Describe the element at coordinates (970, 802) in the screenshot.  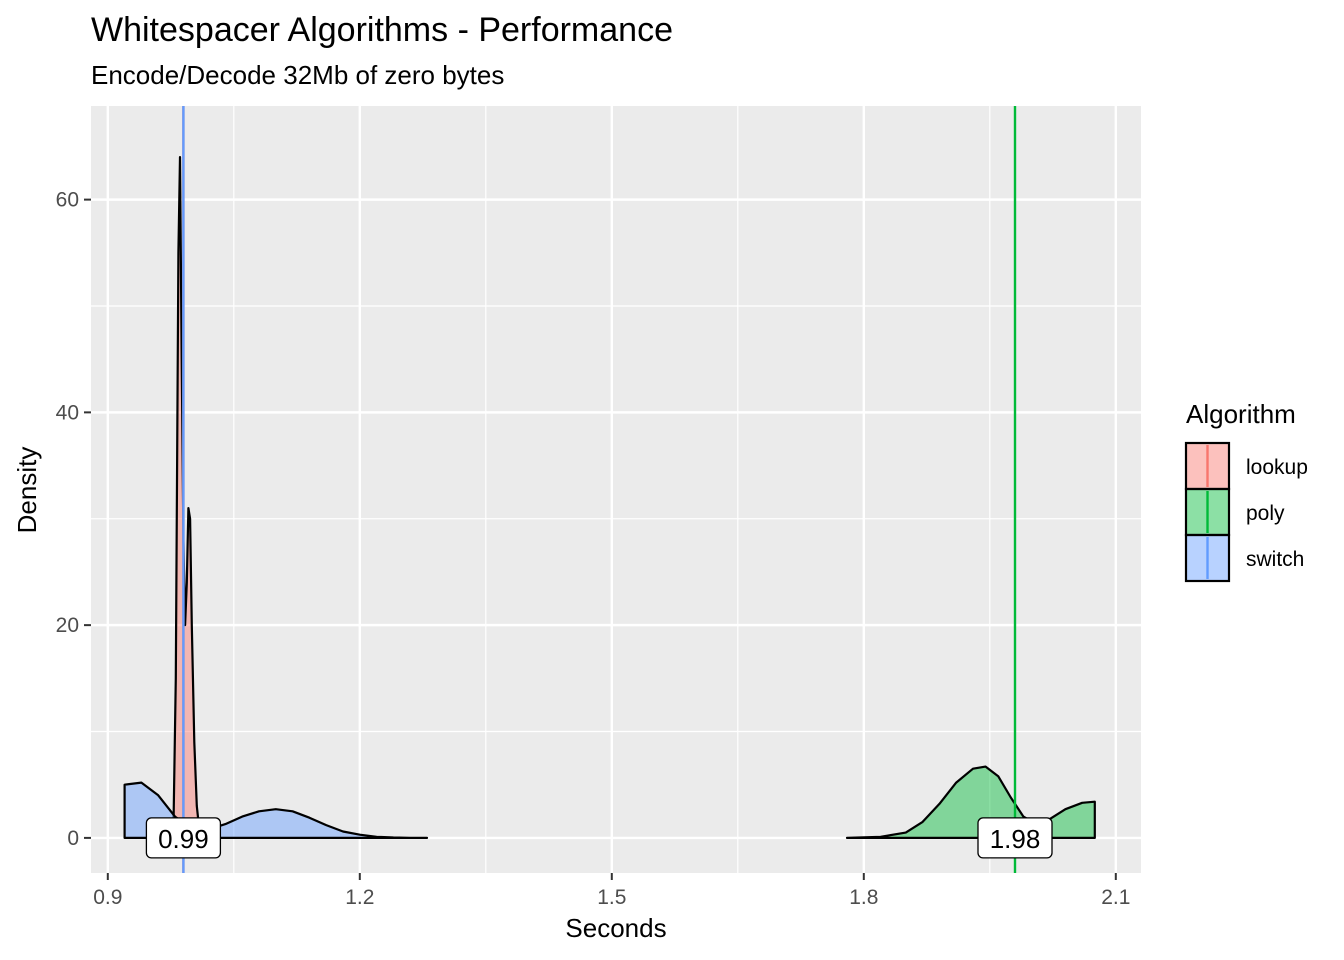
I see `density-area-poly` at that location.